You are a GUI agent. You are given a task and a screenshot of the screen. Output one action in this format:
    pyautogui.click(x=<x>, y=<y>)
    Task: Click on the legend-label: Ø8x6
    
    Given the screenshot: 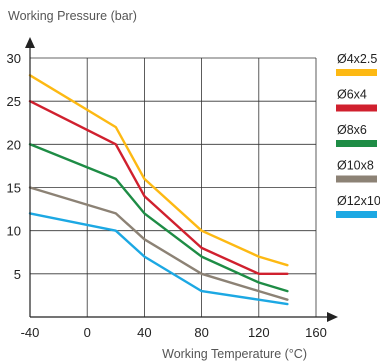 What is the action you would take?
    pyautogui.click(x=352, y=130)
    